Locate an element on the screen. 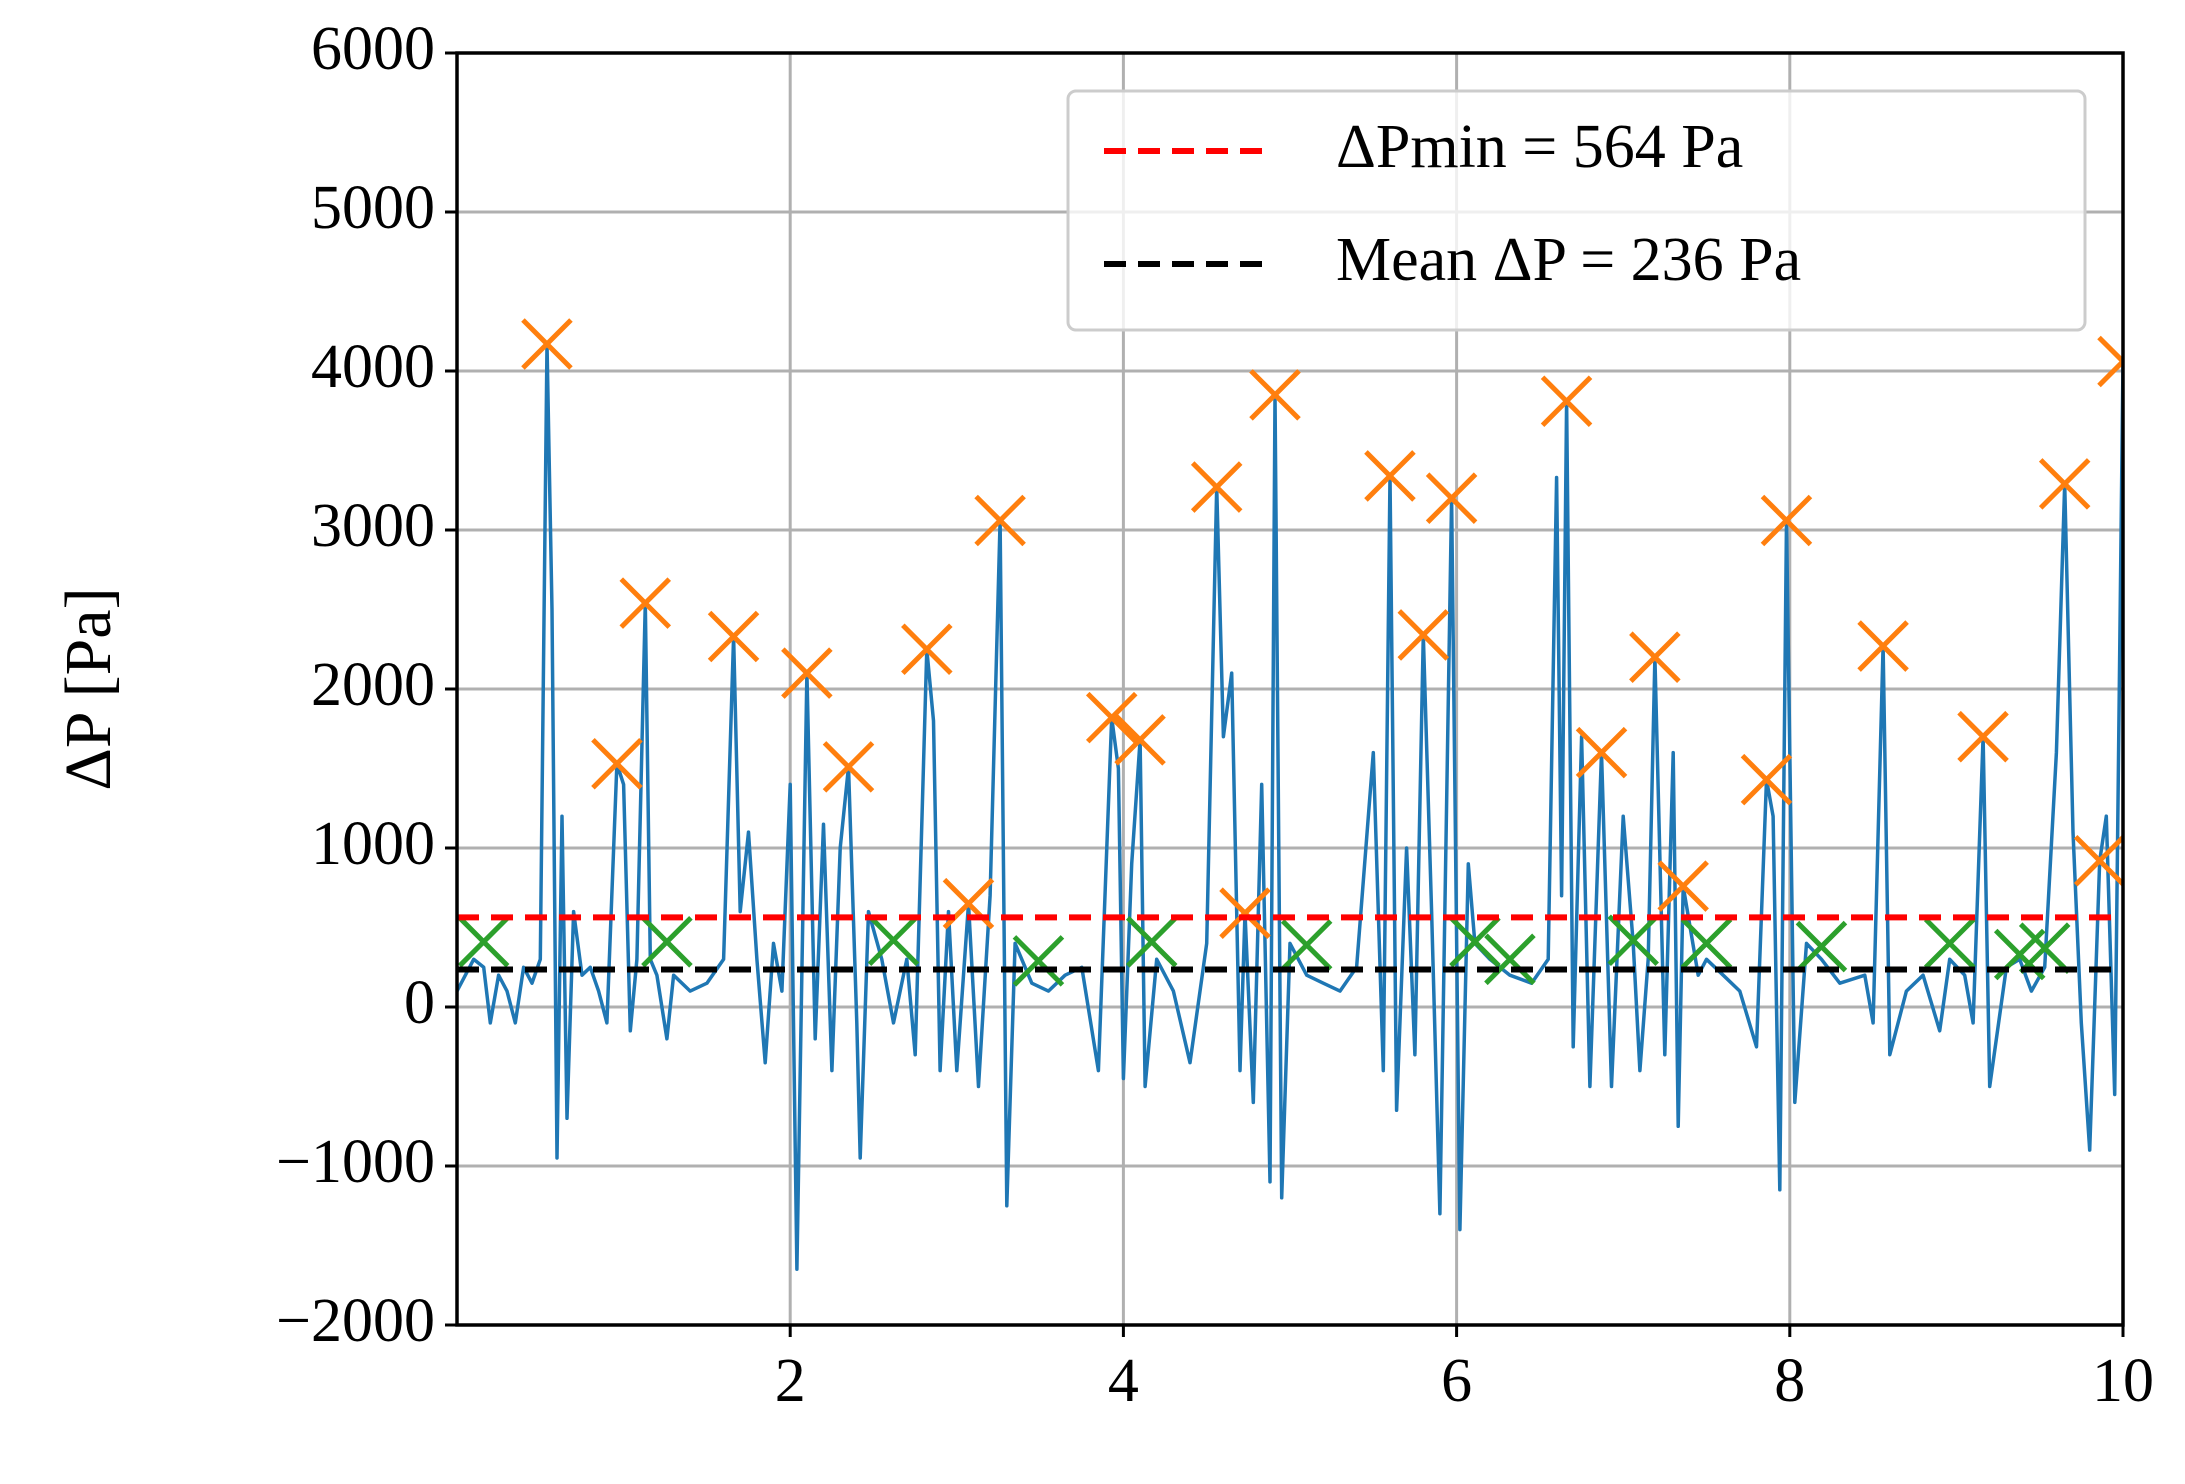  x-tick-label: 8 is located at coordinates (1789, 1381).